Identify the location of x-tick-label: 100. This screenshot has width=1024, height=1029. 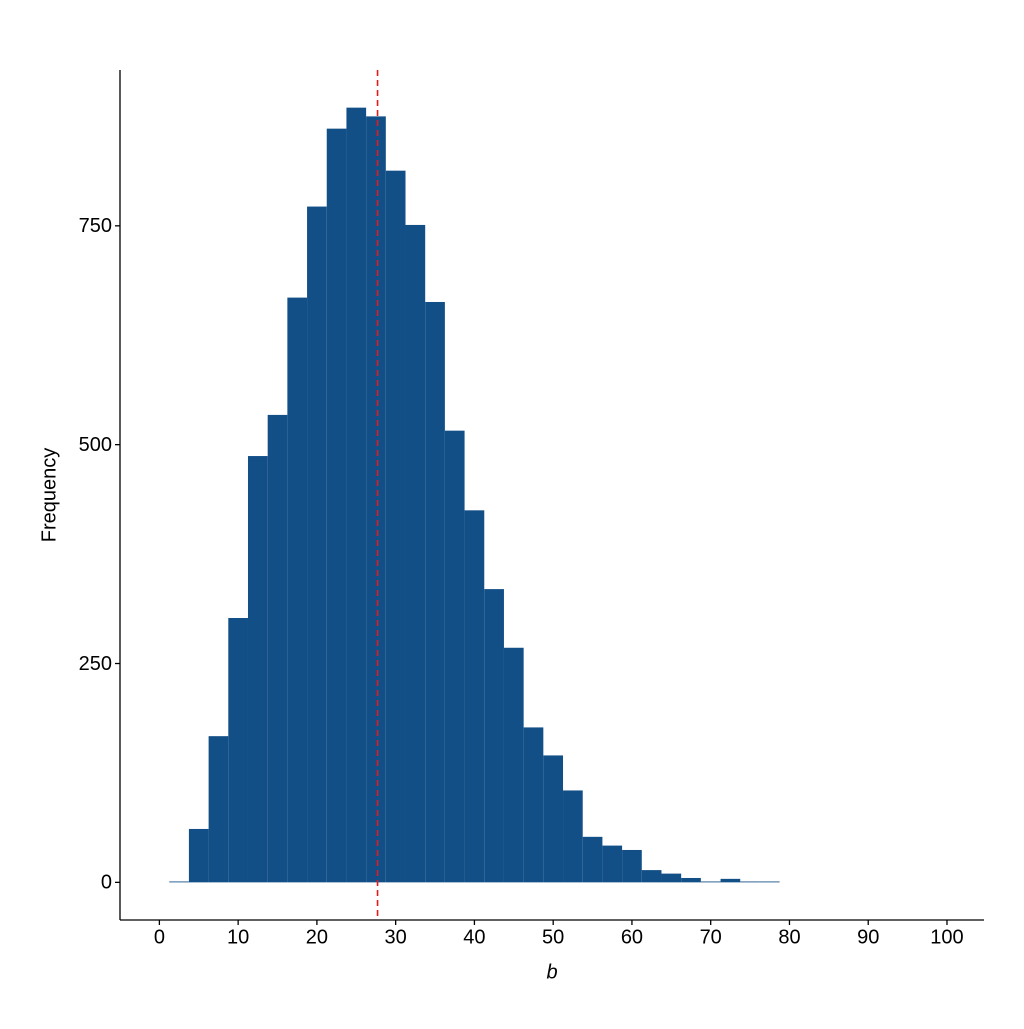
(946, 937).